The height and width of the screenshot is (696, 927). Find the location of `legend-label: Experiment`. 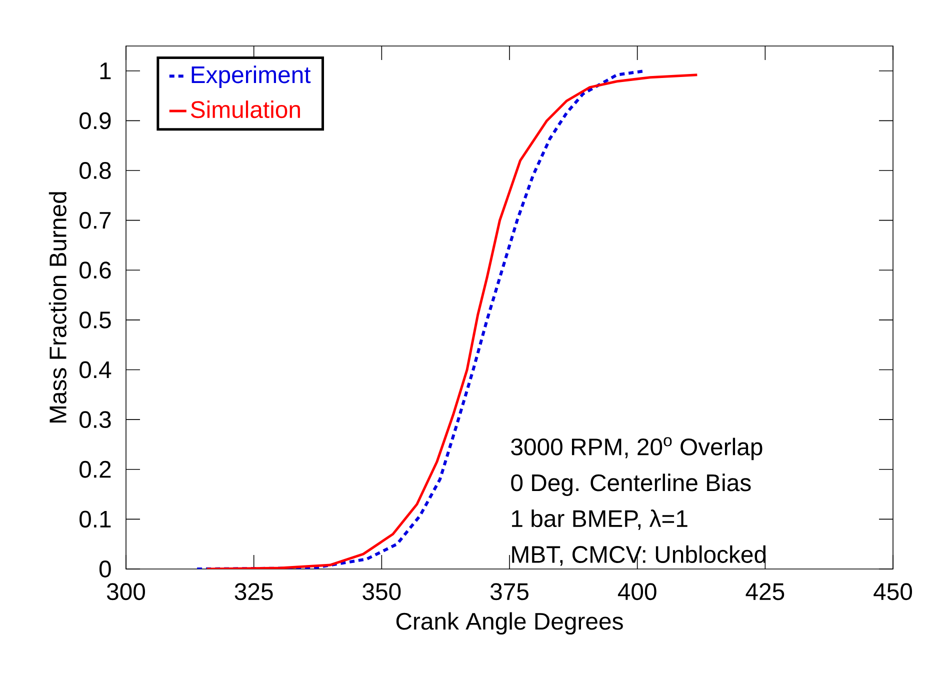

legend-label: Experiment is located at coordinates (251, 77).